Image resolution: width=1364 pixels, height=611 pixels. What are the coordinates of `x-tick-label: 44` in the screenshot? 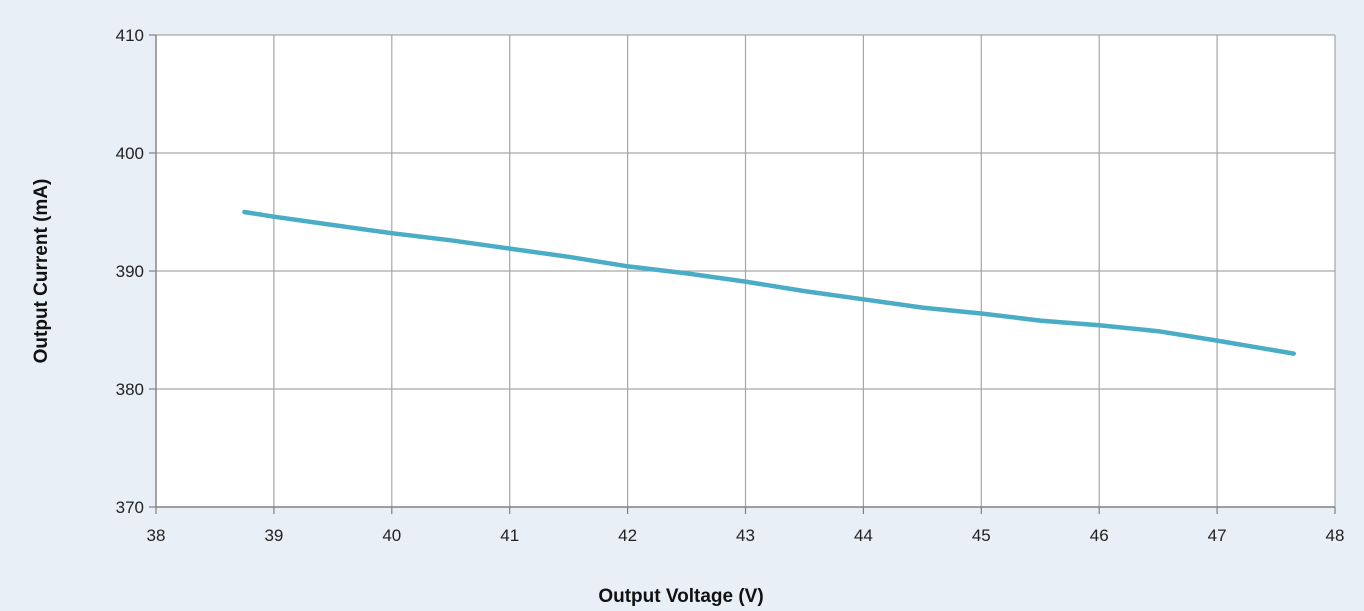 It's located at (863, 535).